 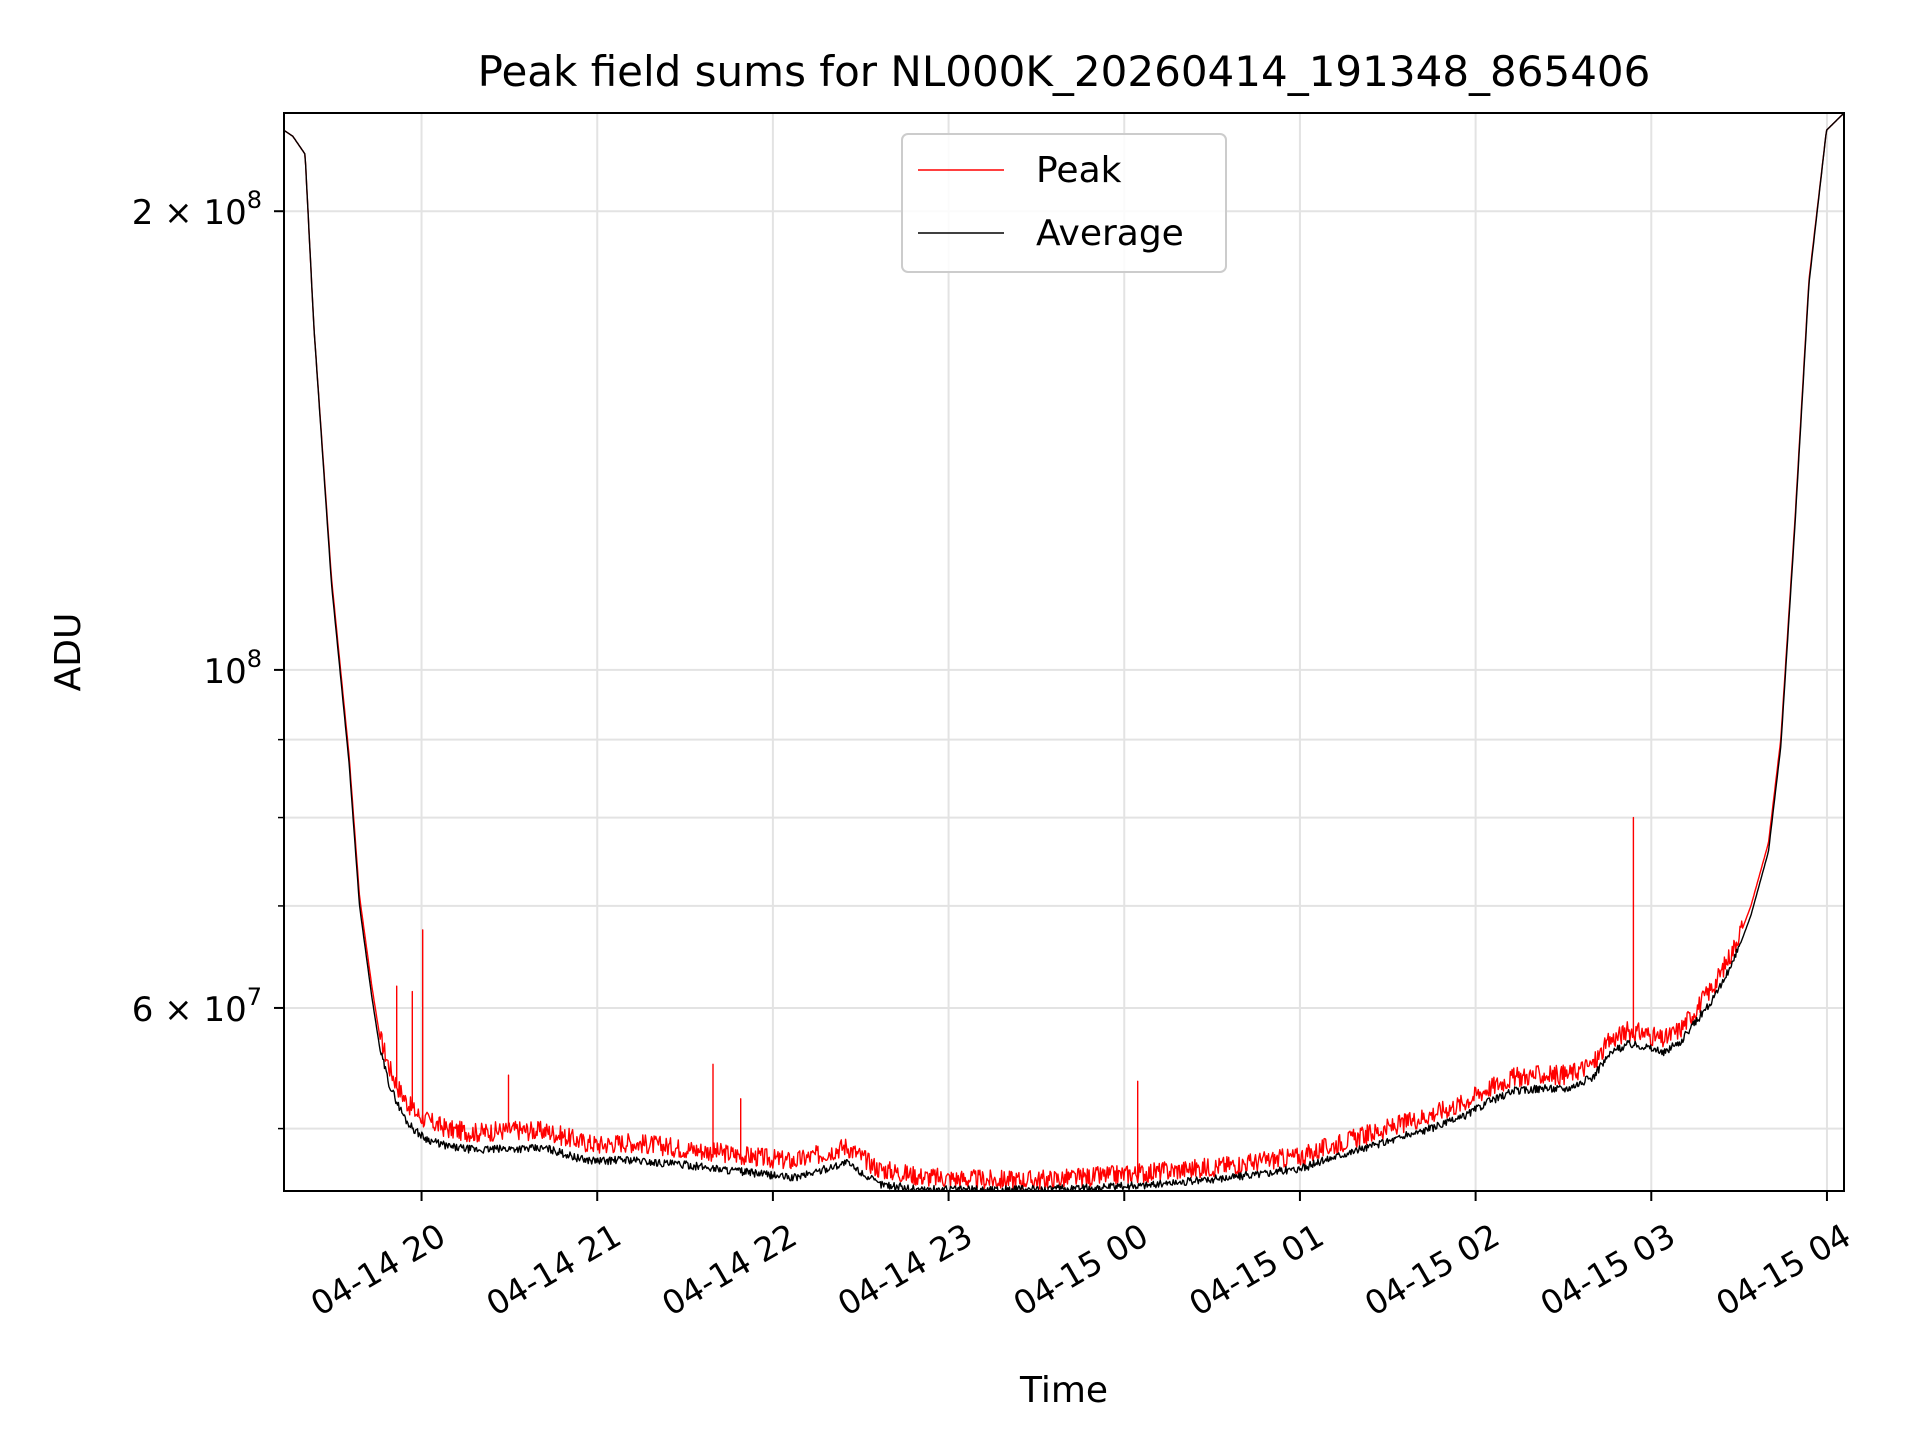 I want to click on y-axis-label: ADU, so click(x=68, y=652).